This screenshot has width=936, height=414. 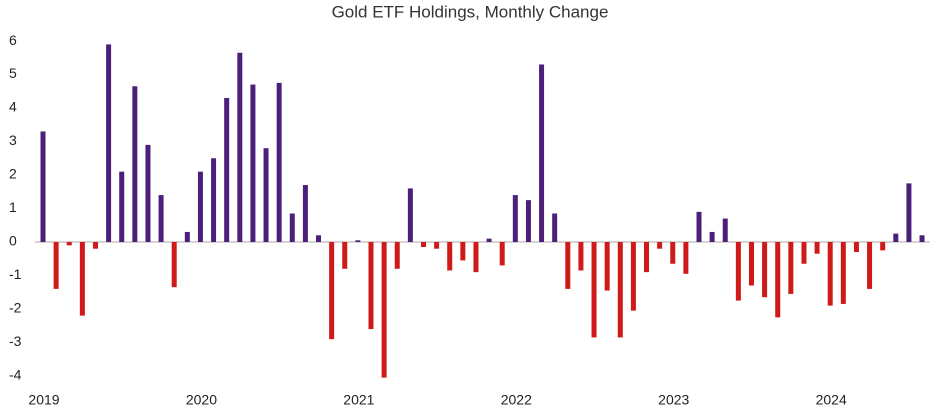 What do you see at coordinates (13, 241) in the screenshot?
I see `y-tick-label: 0` at bounding box center [13, 241].